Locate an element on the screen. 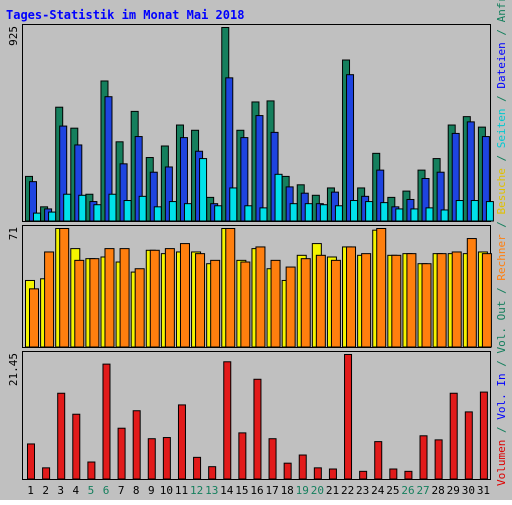 This screenshot has height=505, width=512. panel-max-label: 925 is located at coordinates (13, 36).